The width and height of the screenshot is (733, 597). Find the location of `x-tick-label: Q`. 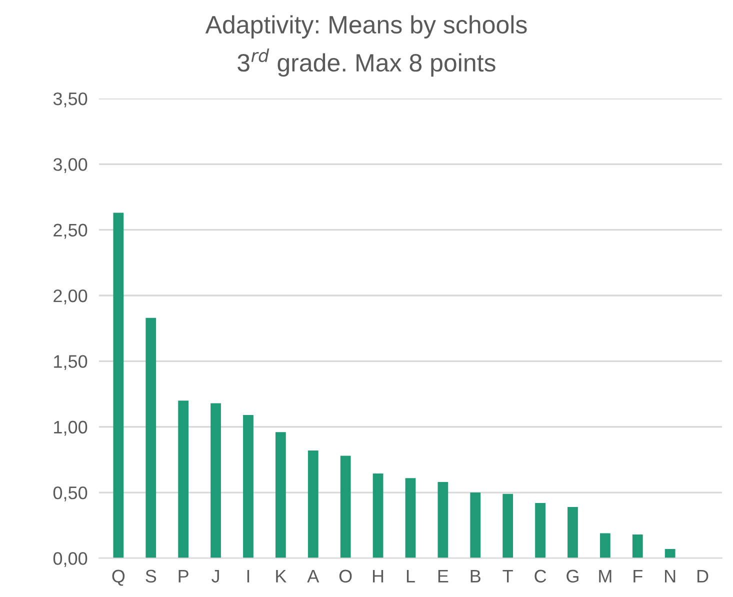

x-tick-label: Q is located at coordinates (118, 578).